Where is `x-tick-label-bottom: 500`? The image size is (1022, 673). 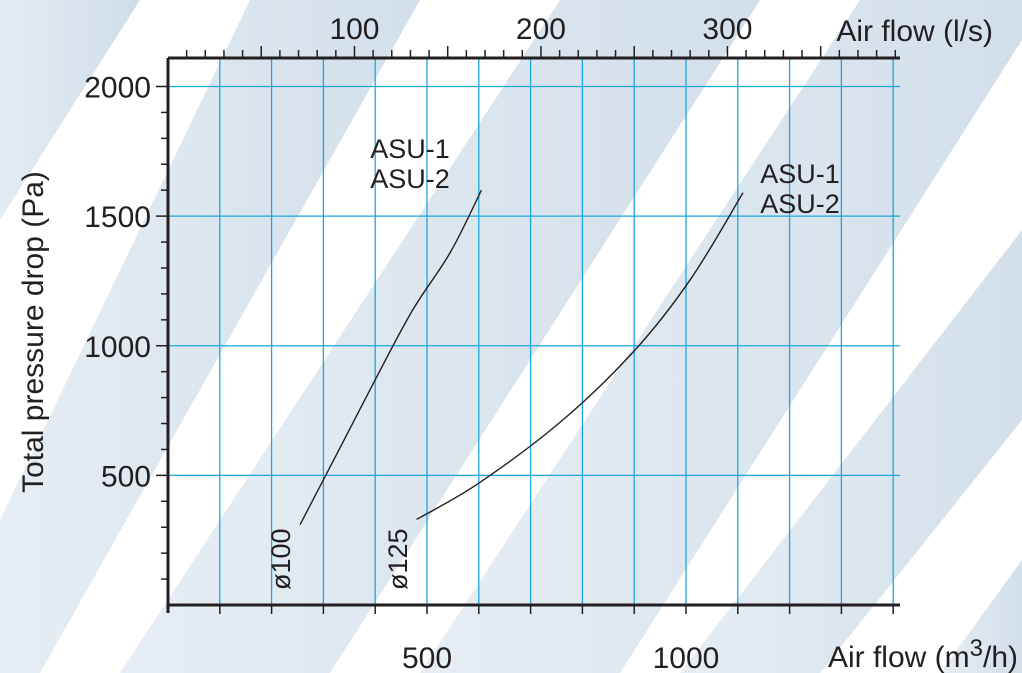
x-tick-label-bottom: 500 is located at coordinates (427, 657).